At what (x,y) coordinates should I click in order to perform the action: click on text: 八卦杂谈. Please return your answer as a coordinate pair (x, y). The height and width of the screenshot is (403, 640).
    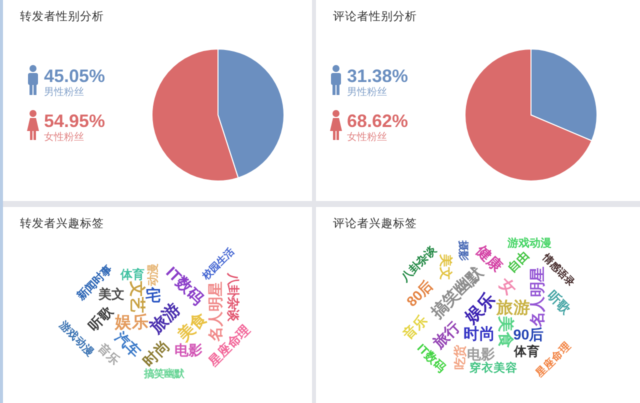
    Looking at the image, I should click on (233, 297).